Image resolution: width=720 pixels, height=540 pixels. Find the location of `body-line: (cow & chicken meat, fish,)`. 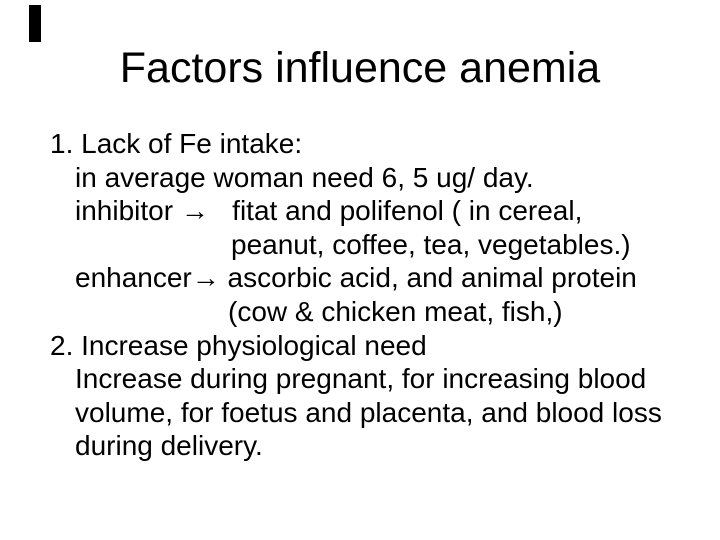

body-line: (cow & chicken meat, fish,) is located at coordinates (395, 311).